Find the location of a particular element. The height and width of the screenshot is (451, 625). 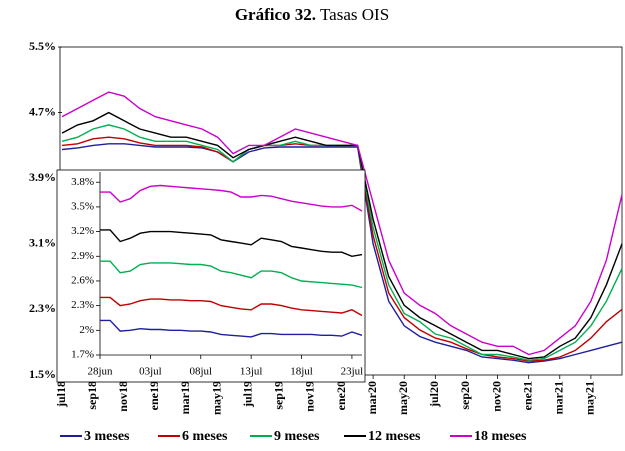

x-tick-label: 03jul is located at coordinates (150, 372).